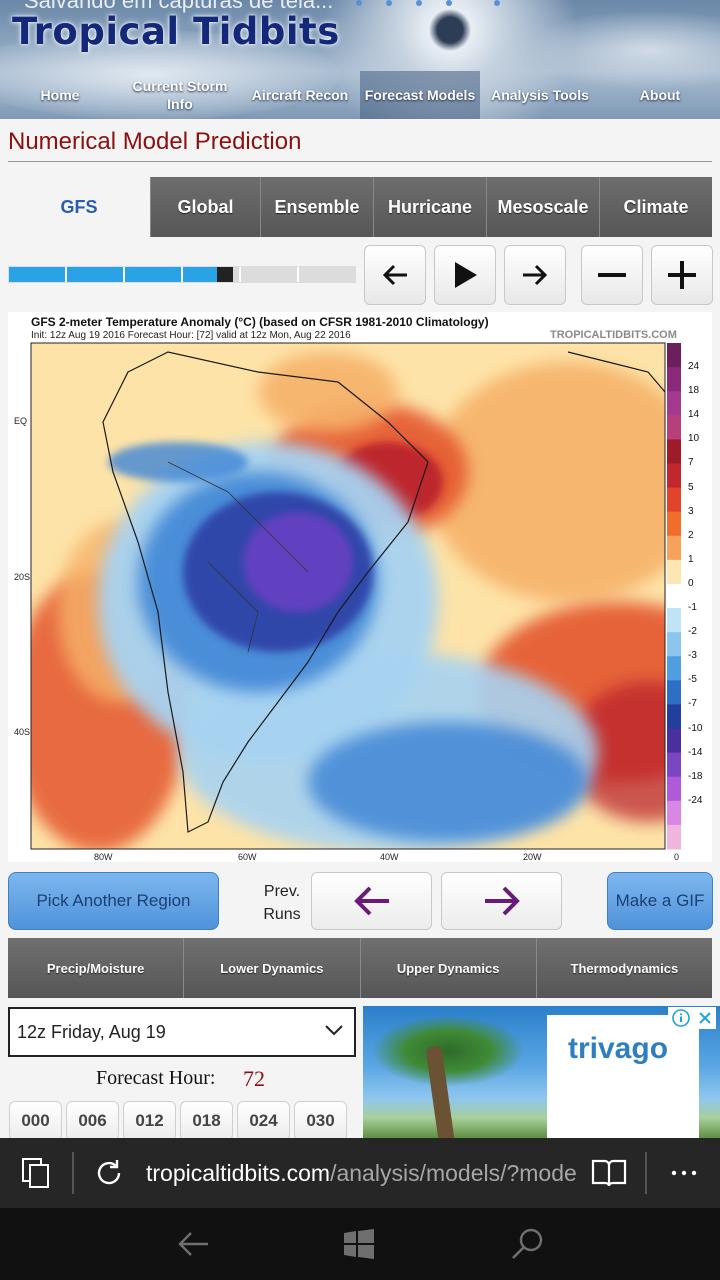 The image size is (720, 1280). I want to click on url-host: tropicaltidbits.com, so click(238, 1173).